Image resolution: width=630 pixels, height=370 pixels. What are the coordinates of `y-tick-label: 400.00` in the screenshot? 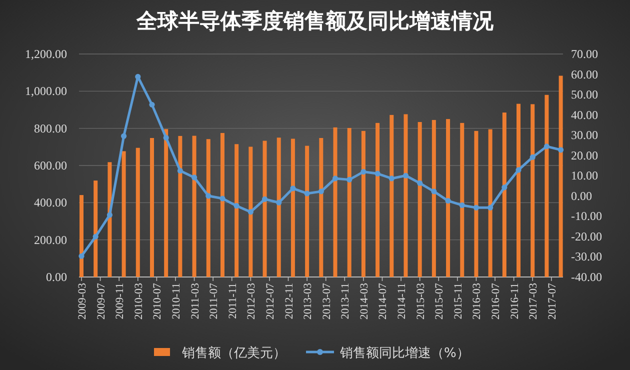 It's located at (50, 203).